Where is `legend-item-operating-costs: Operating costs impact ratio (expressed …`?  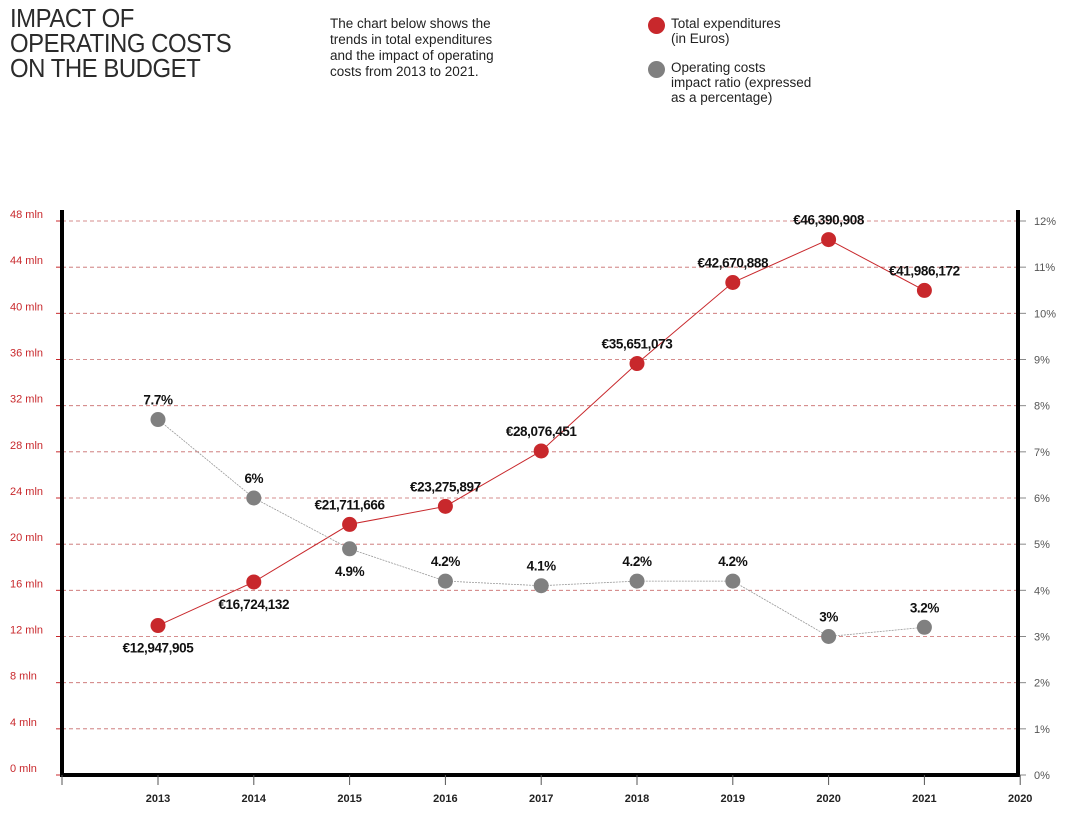
legend-item-operating-costs: Operating costs impact ratio (expressed … is located at coordinates (754, 82).